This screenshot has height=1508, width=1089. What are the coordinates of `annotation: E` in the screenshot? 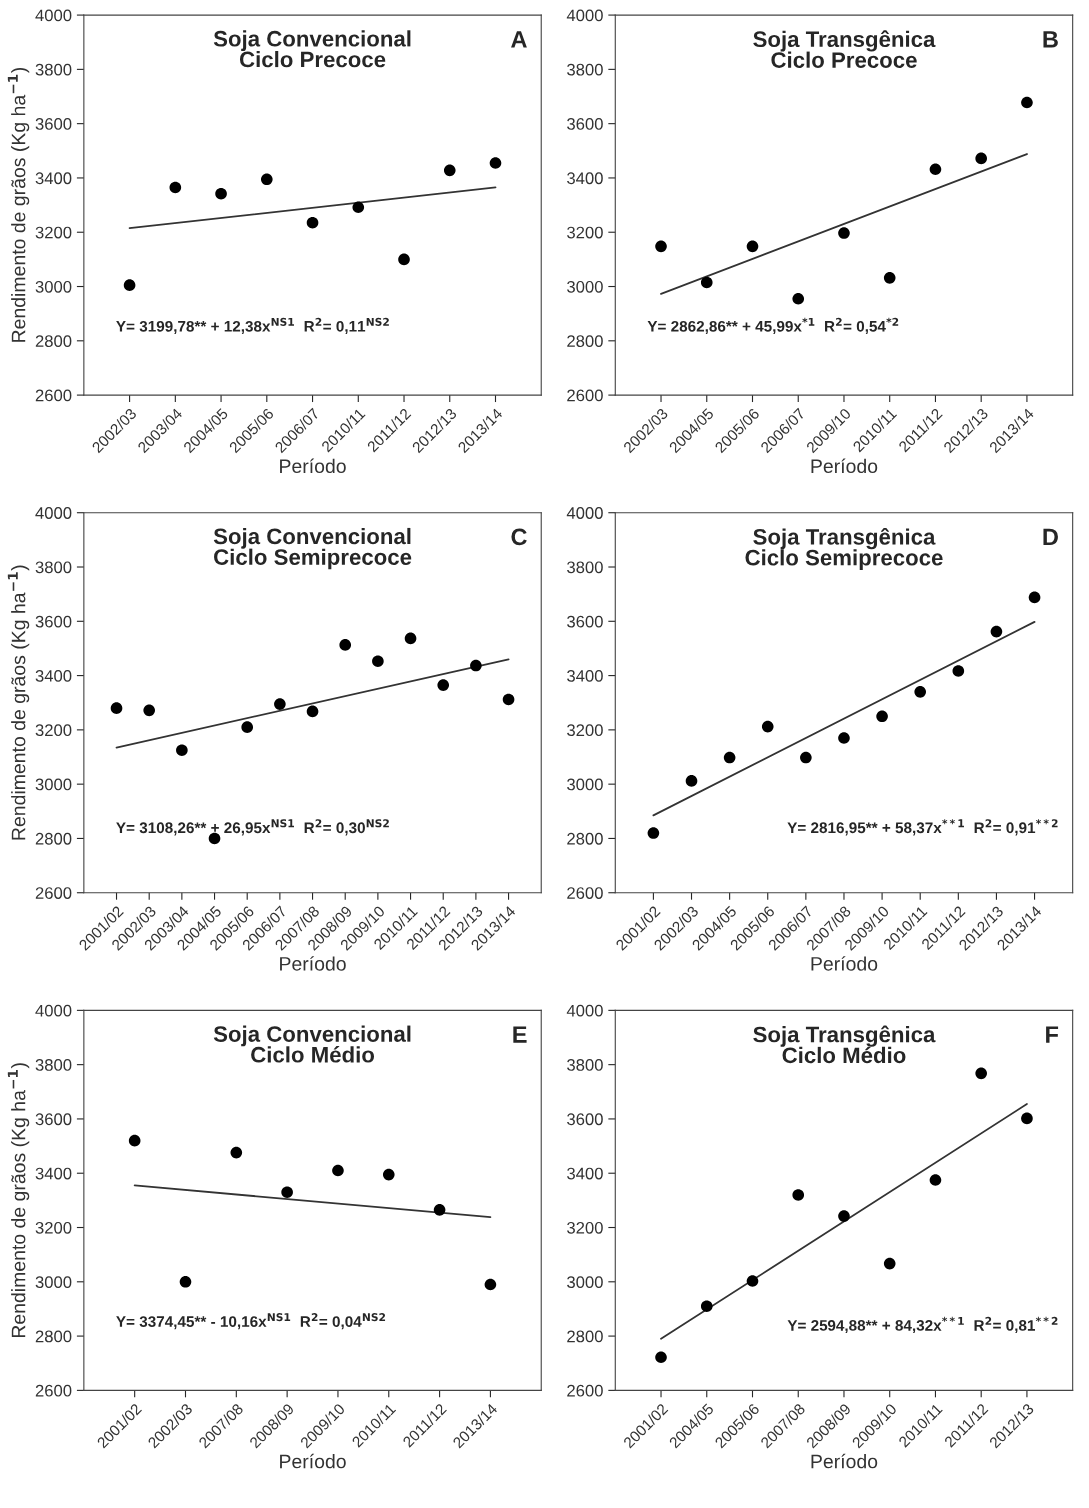 It's located at (520, 1034).